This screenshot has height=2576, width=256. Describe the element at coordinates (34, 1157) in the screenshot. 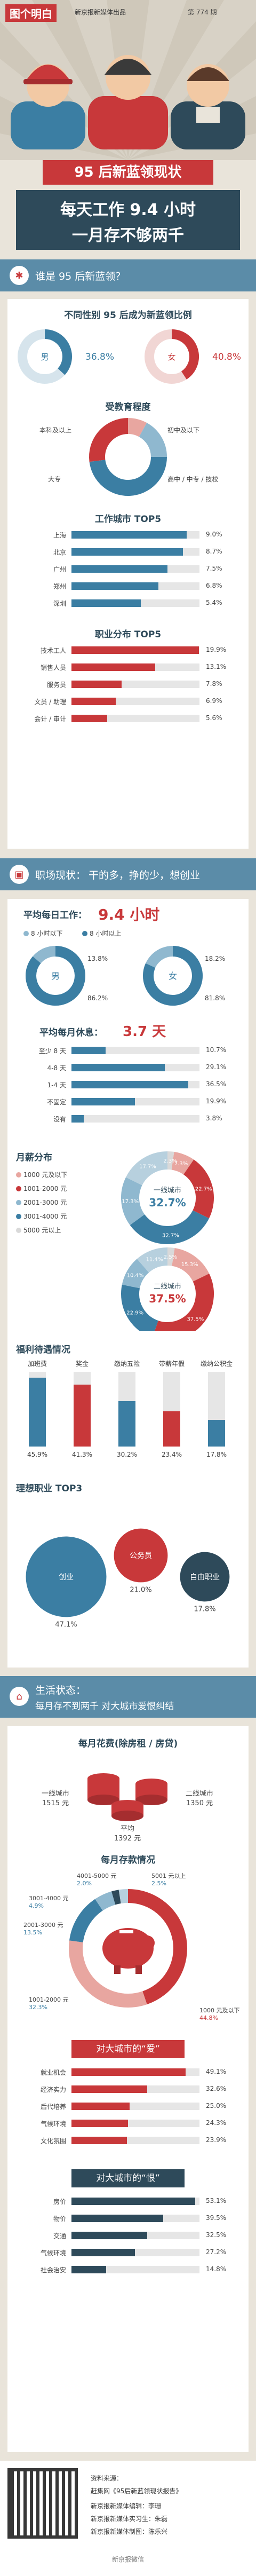

I see `salary-title: 月薪分布` at that location.